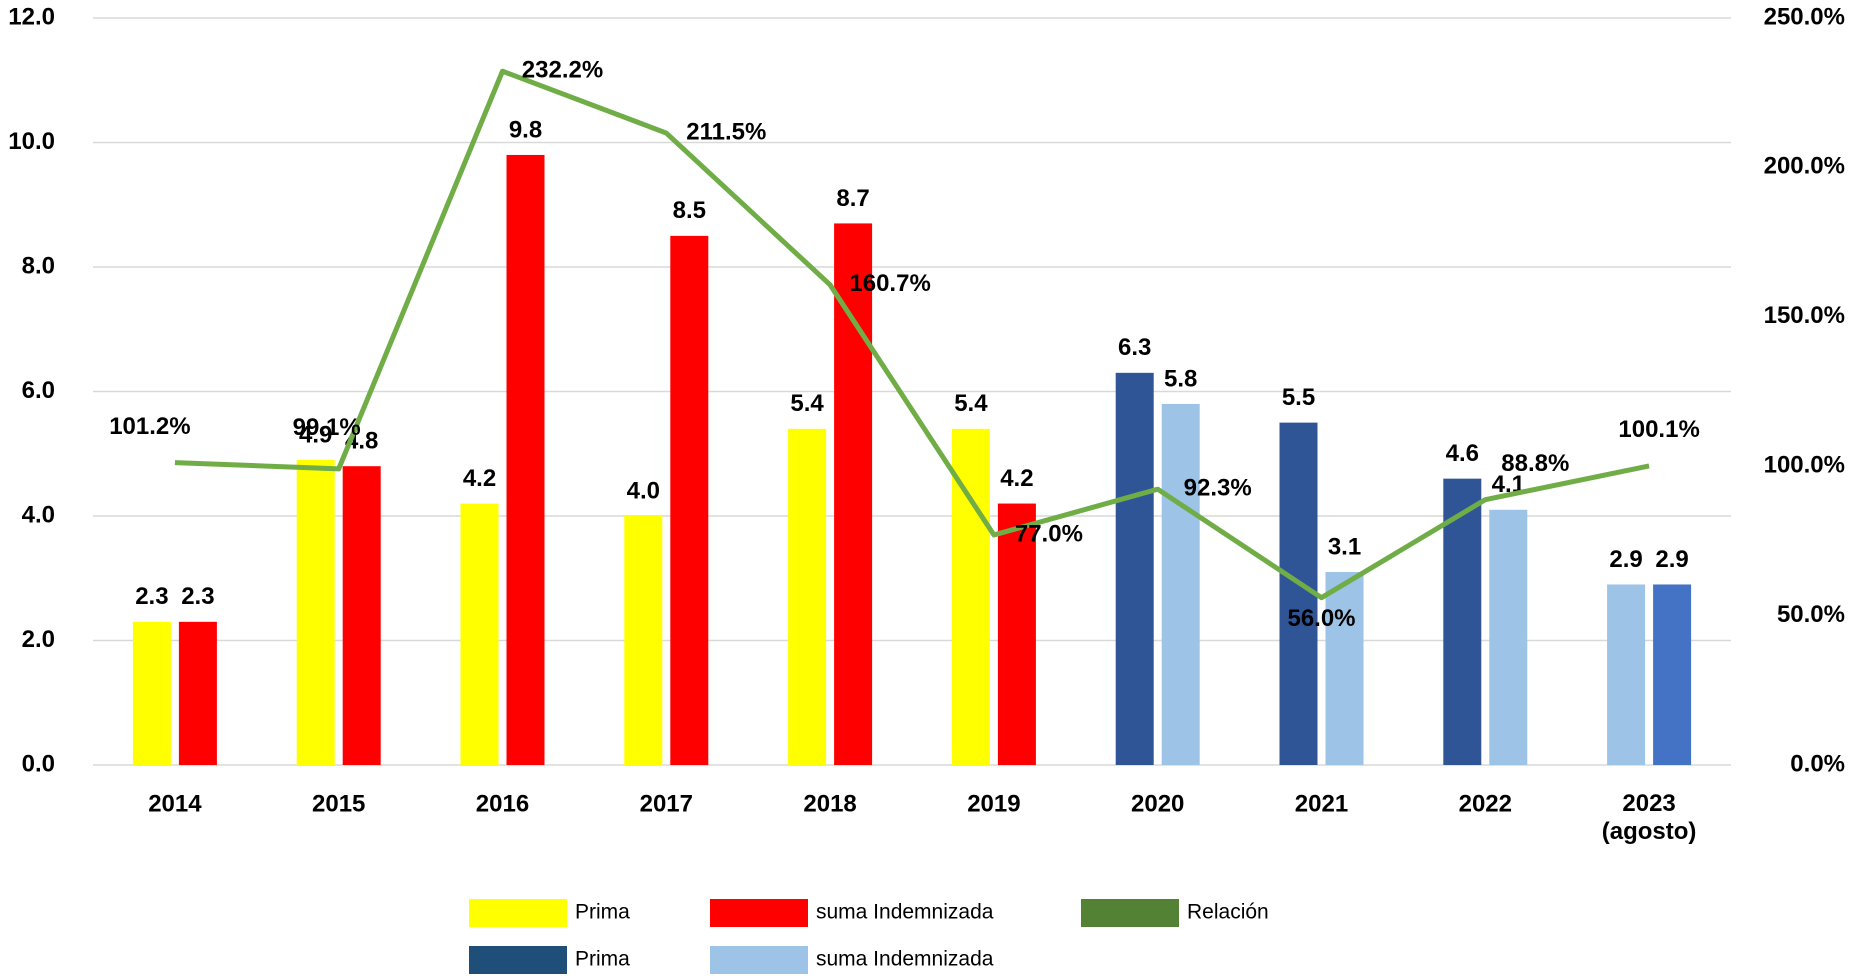 This screenshot has height=976, width=1852. What do you see at coordinates (315, 434) in the screenshot?
I see `bar-value-label: 4.9` at bounding box center [315, 434].